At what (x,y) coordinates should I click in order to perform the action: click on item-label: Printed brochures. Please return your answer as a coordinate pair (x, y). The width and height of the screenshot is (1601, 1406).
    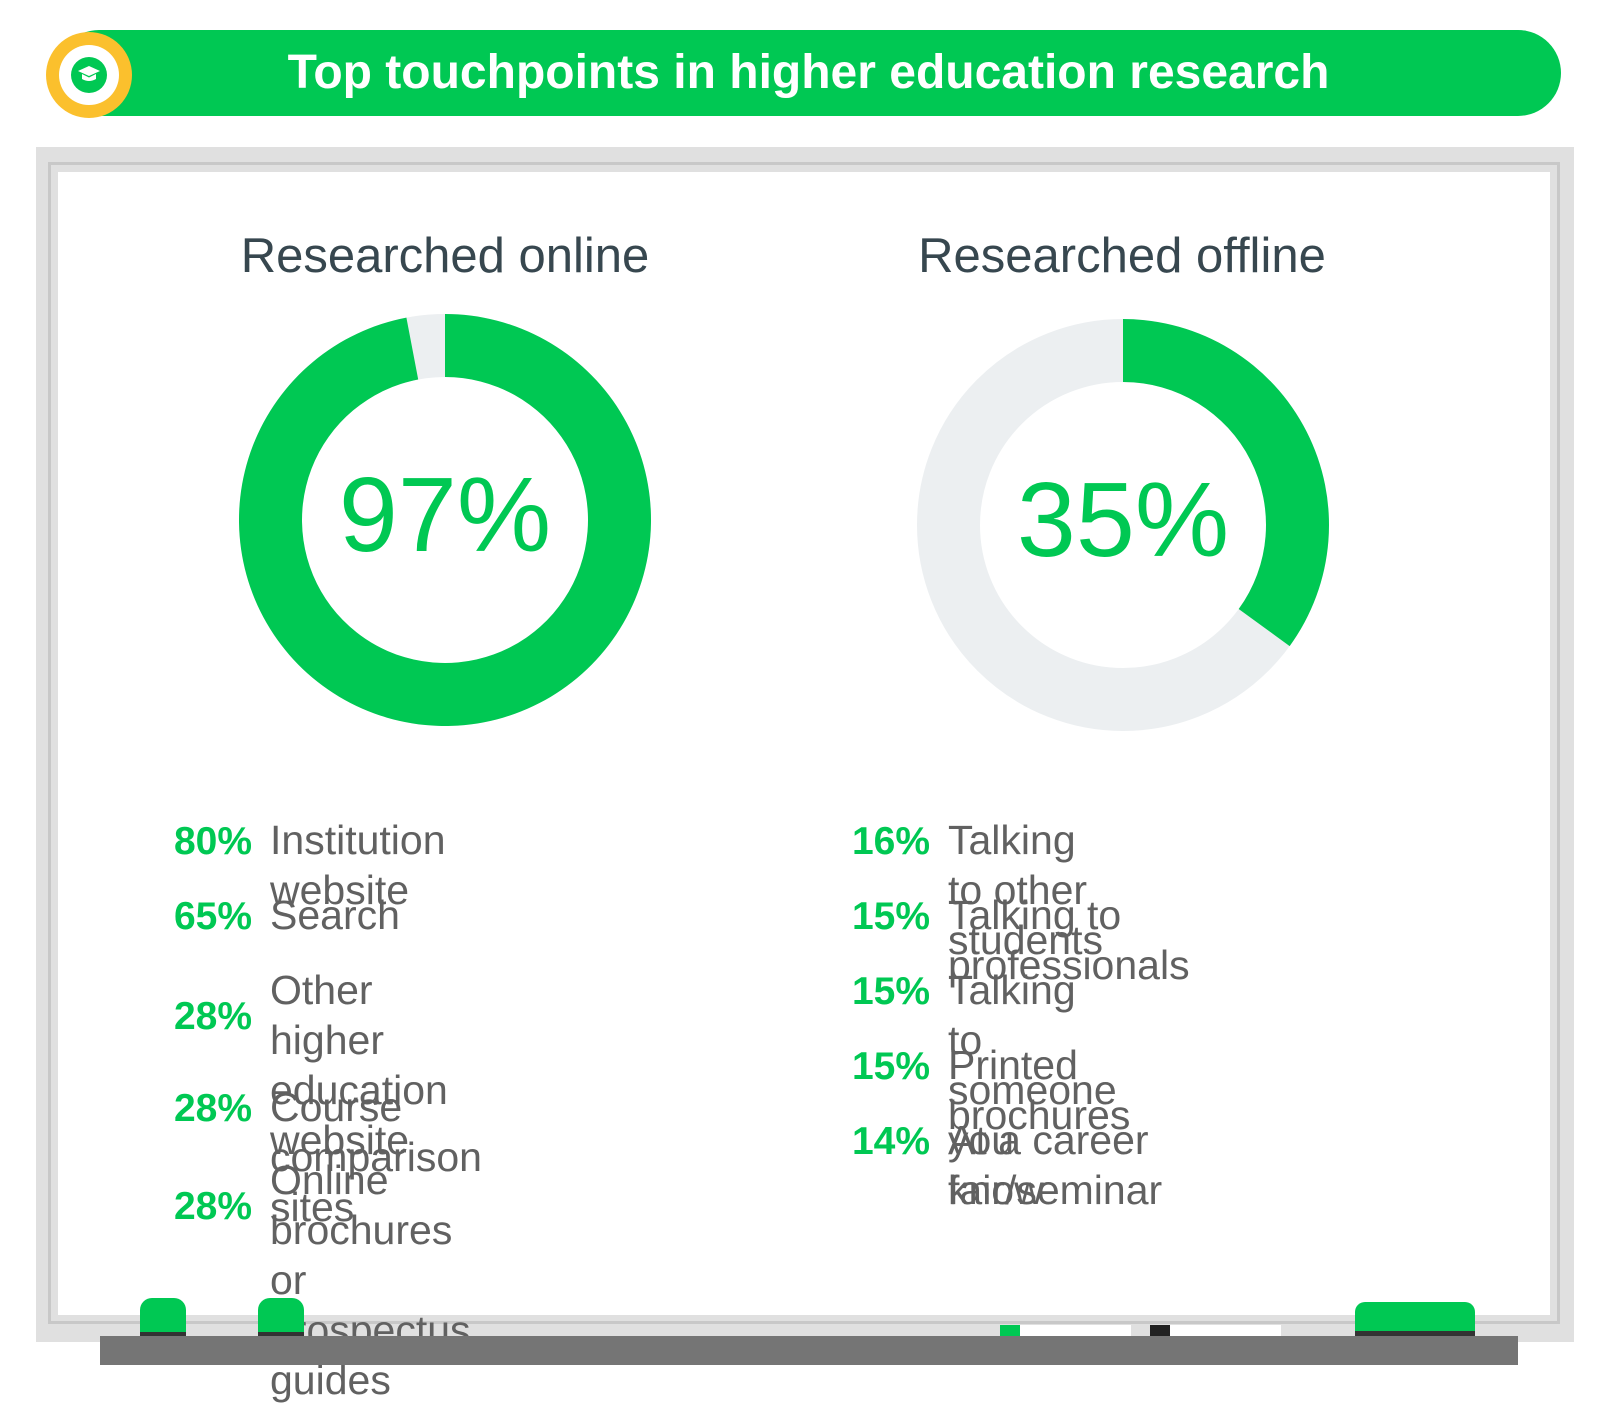
    Looking at the image, I should click on (1039, 1090).